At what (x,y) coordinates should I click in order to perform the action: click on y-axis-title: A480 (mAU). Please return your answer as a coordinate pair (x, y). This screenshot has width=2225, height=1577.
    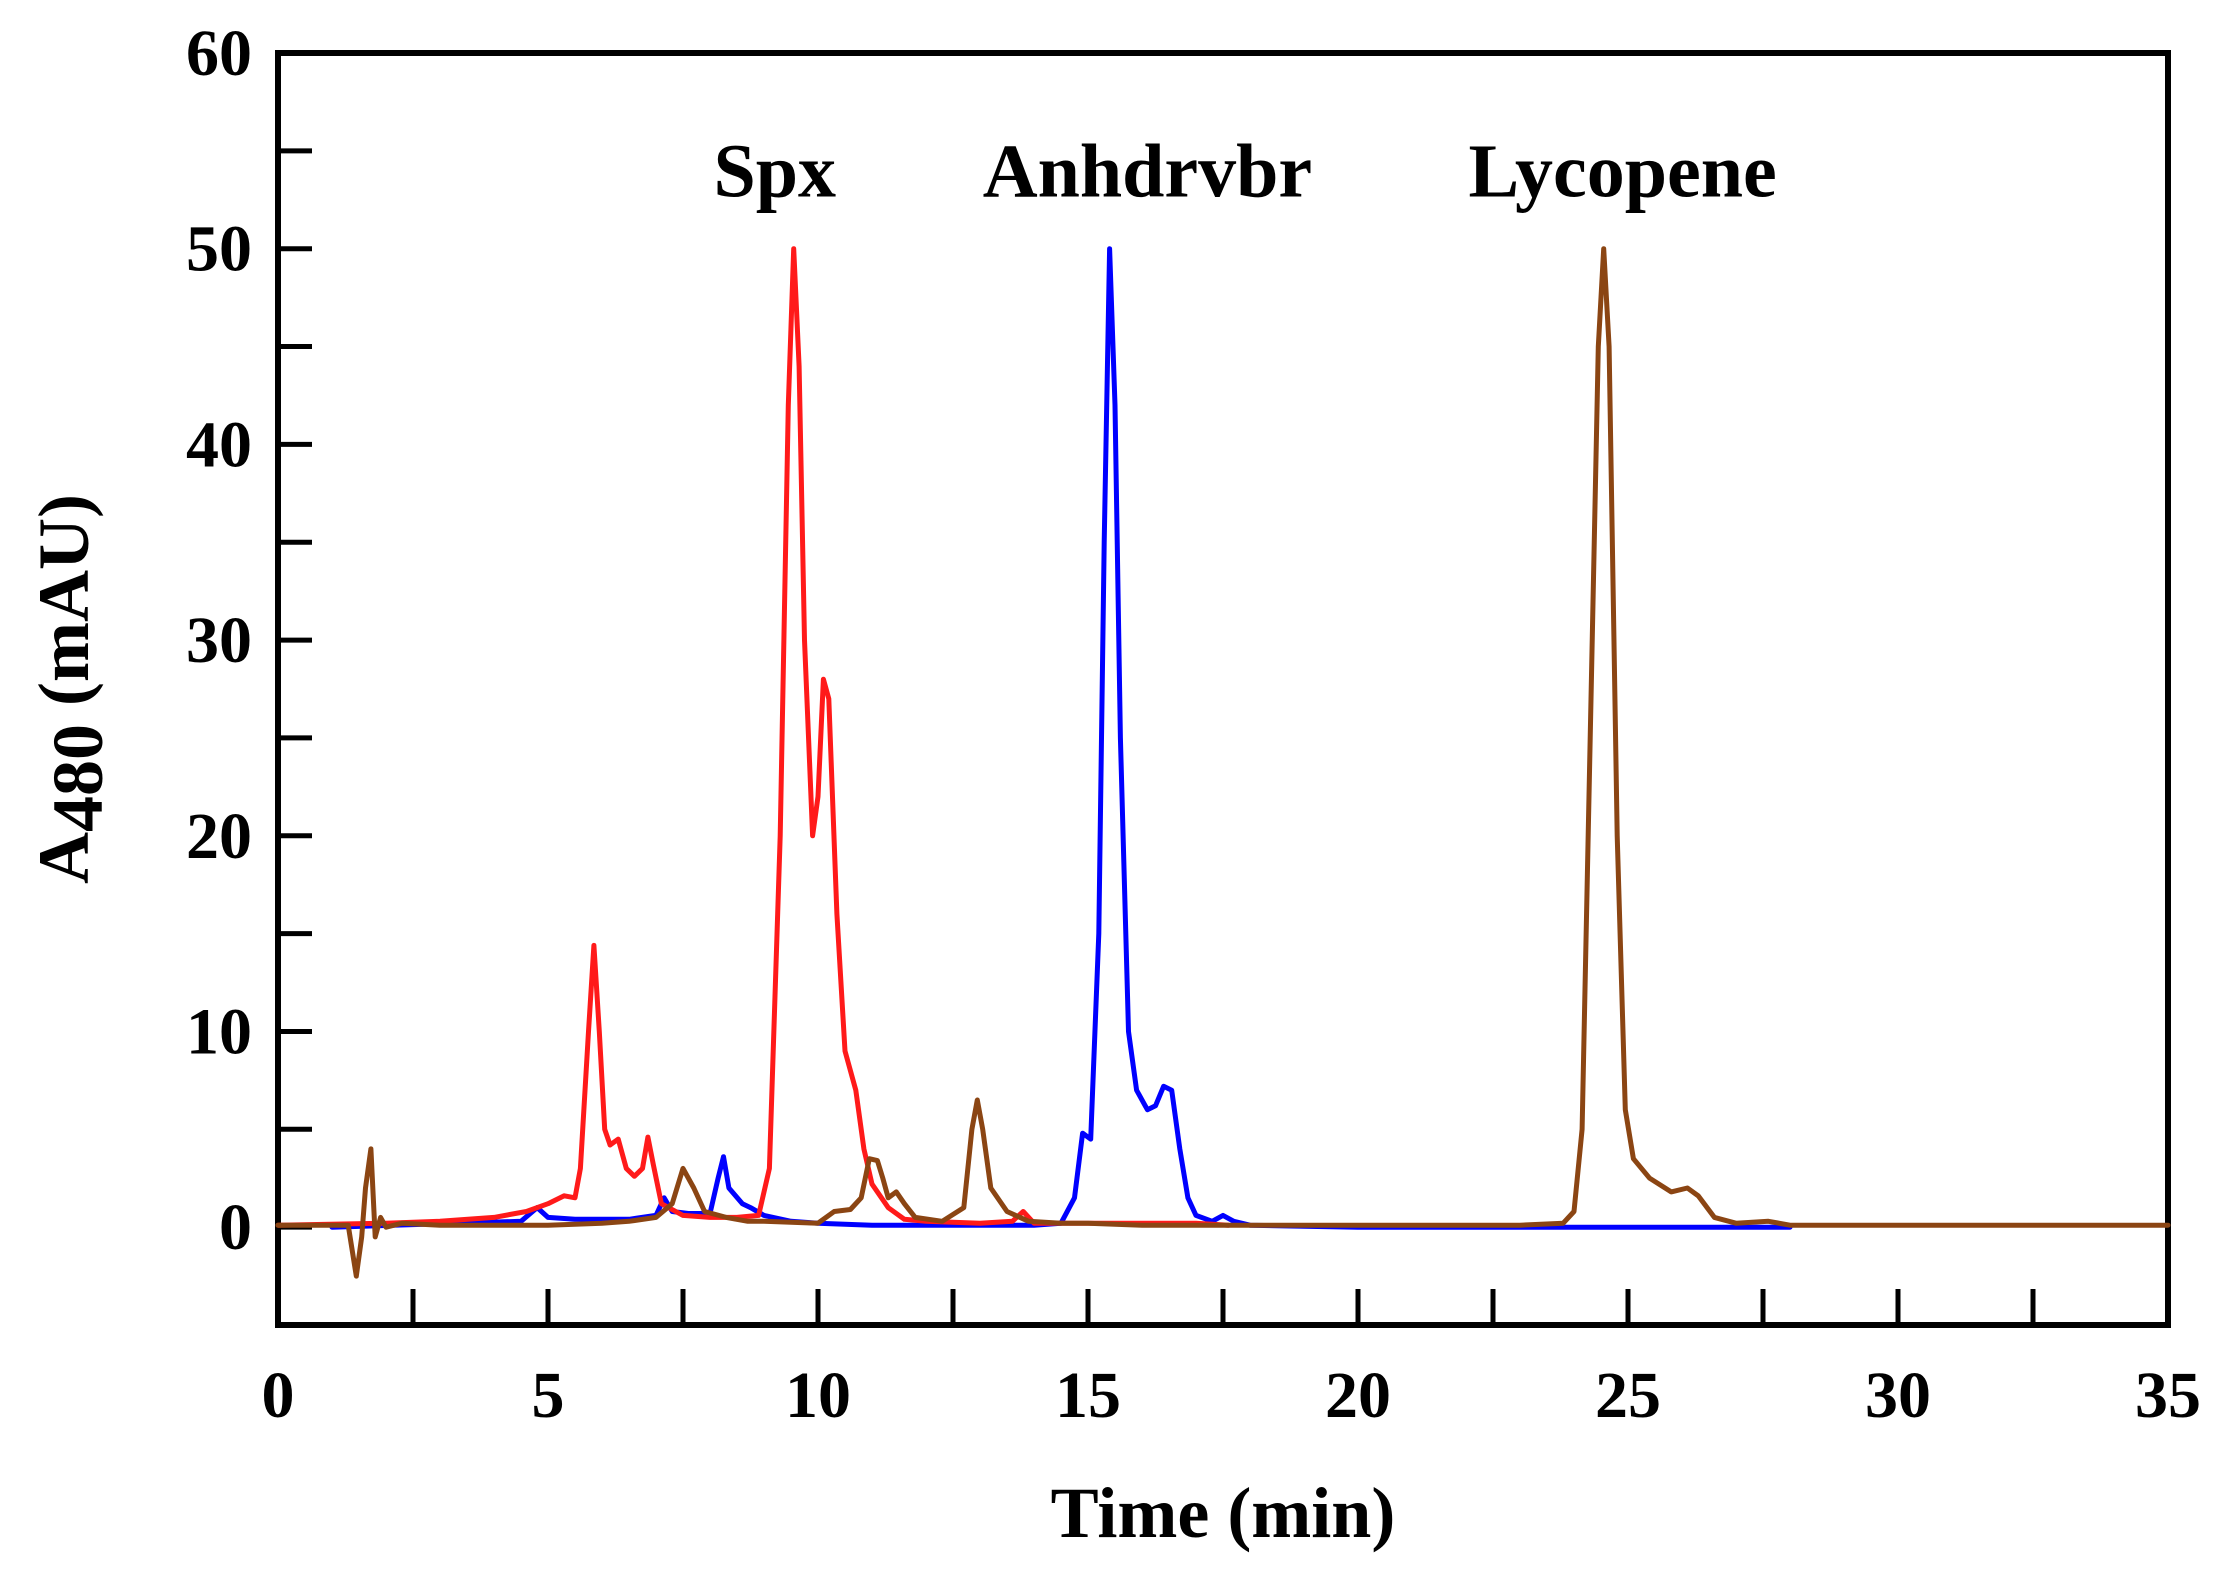
    Looking at the image, I should click on (71, 689).